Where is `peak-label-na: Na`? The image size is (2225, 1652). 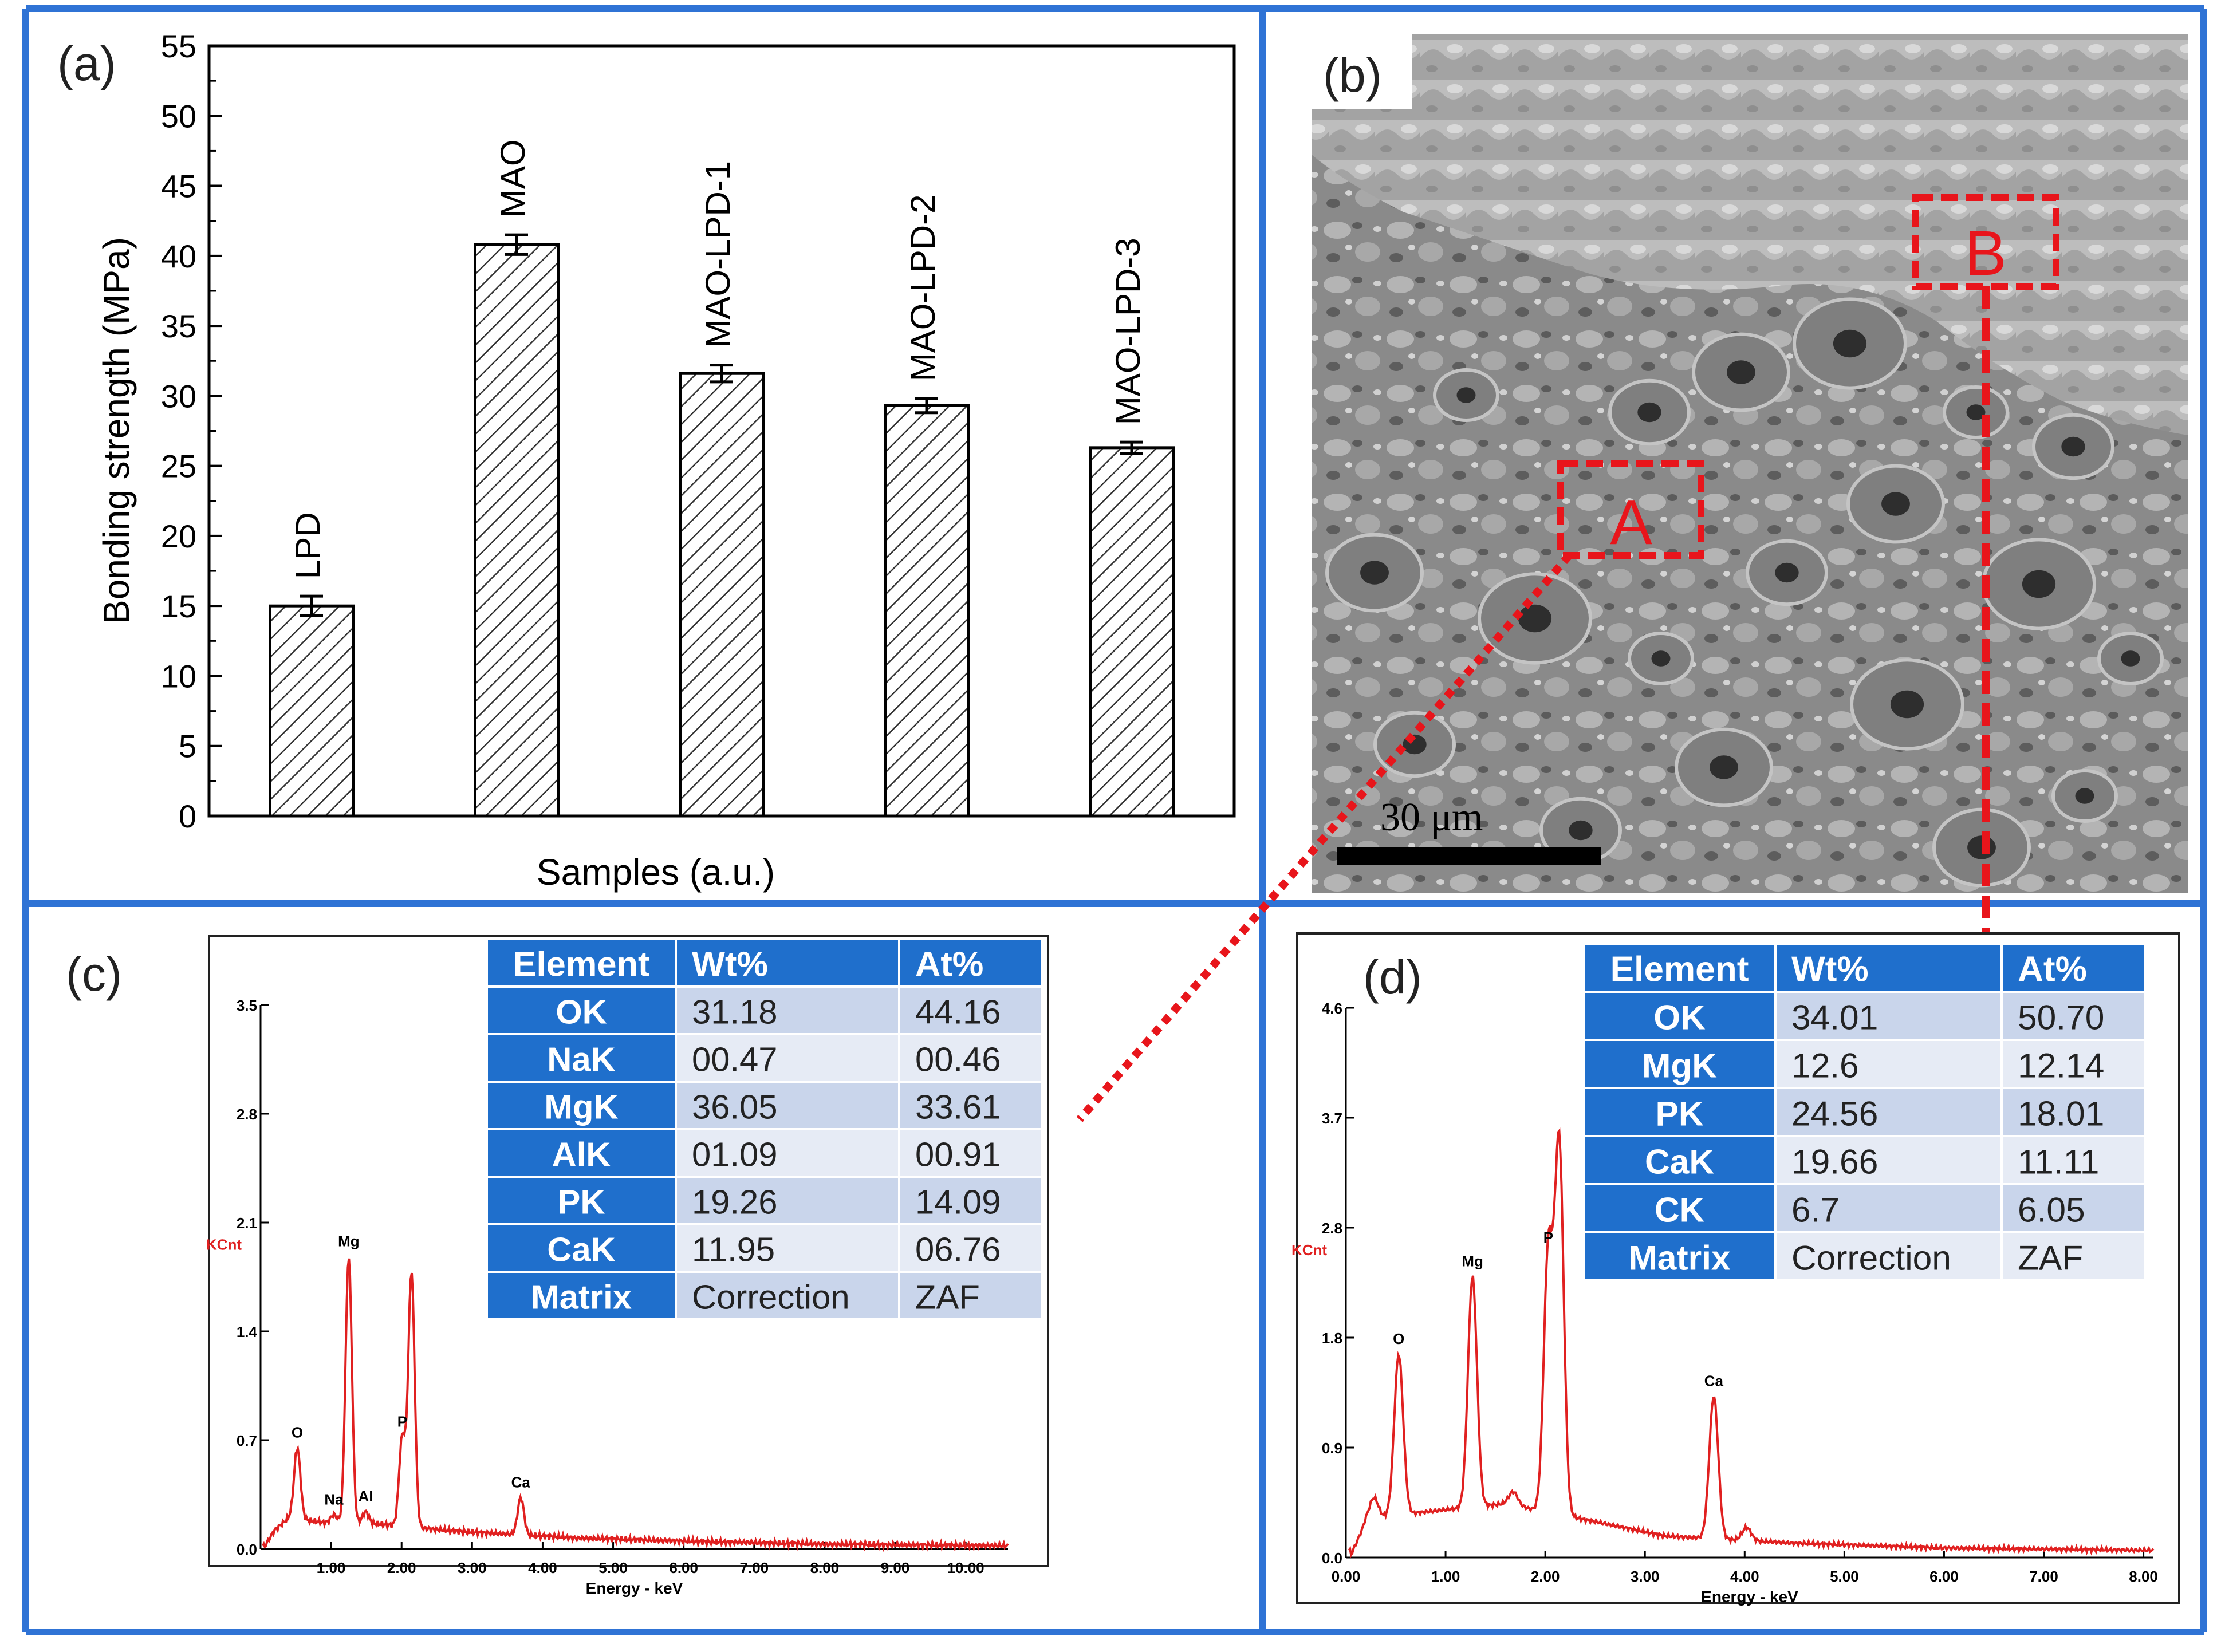
peak-label-na: Na is located at coordinates (334, 1499).